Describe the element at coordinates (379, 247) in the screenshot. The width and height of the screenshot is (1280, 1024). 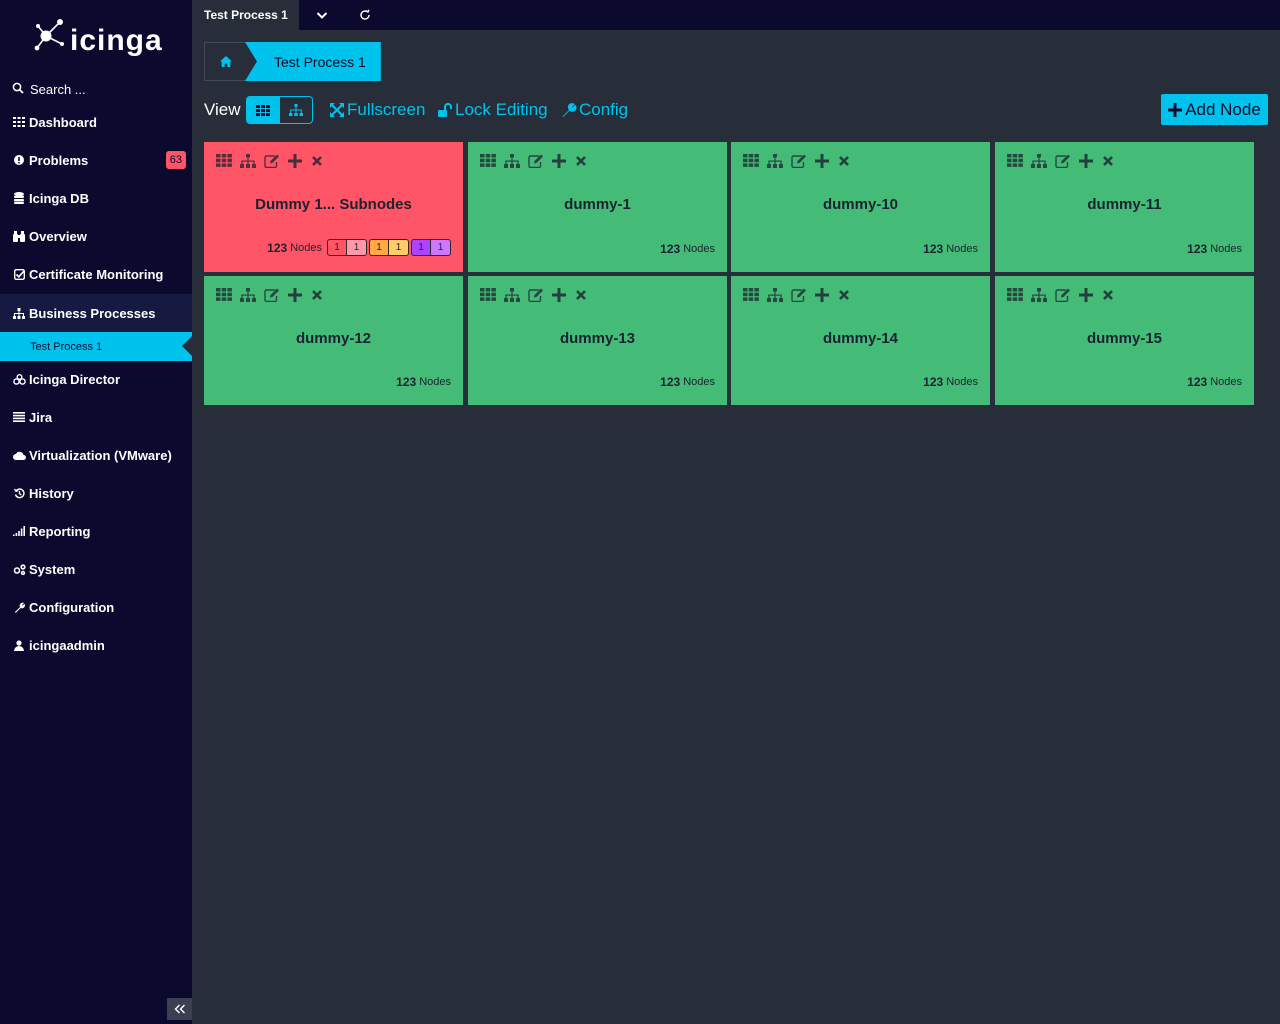
I see `state-warning-badge: 1` at that location.